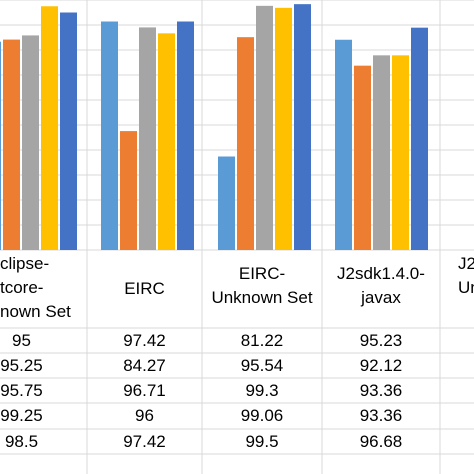 Image resolution: width=474 pixels, height=474 pixels. Describe the element at coordinates (21, 340) in the screenshot. I see `table-cell: 95` at that location.